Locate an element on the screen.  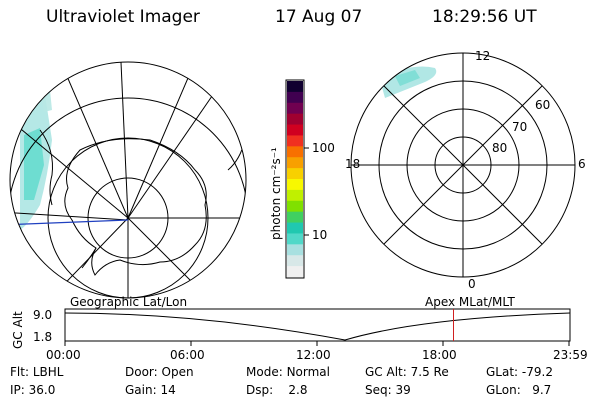
y-tick-bottom: 1.8 is located at coordinates (43, 337).